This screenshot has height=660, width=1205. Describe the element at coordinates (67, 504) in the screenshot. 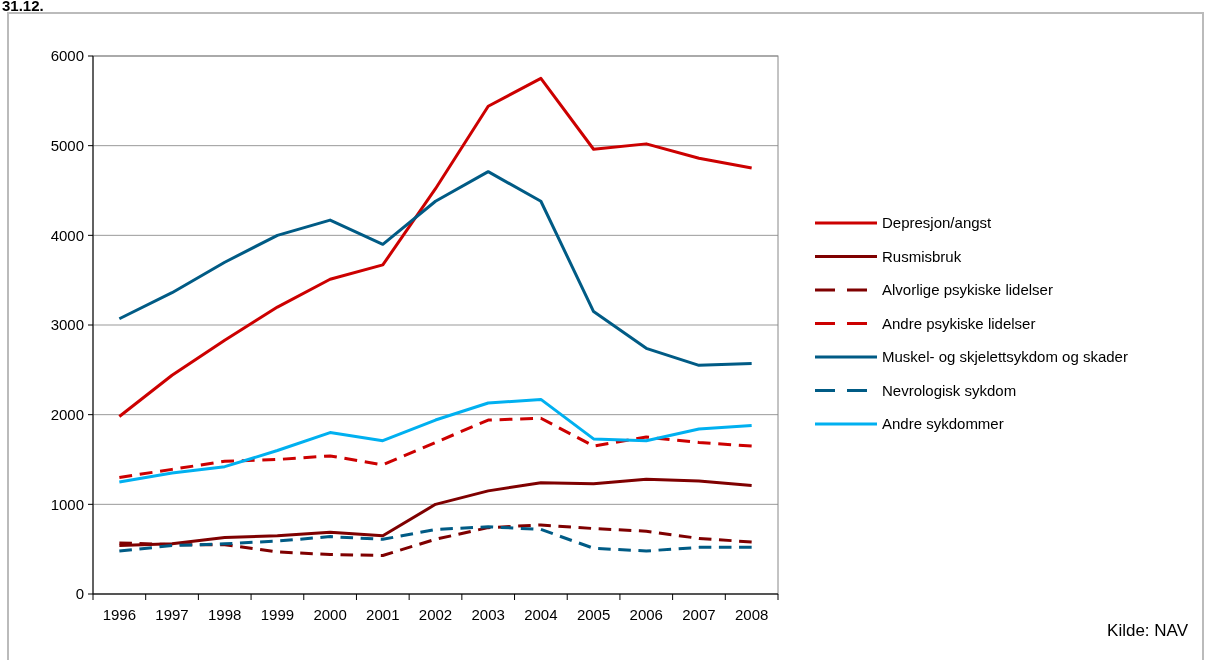

I see `y-tick-label: 1000` at that location.